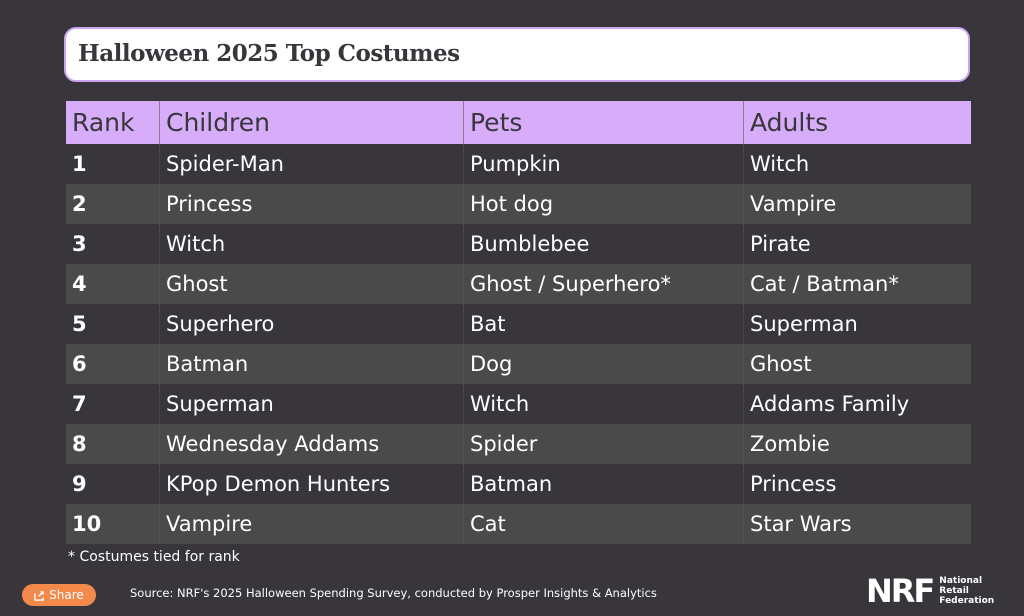 The image size is (1024, 616). Describe the element at coordinates (603, 284) in the screenshot. I see `pets-cell: Ghost / Superhero*` at that location.